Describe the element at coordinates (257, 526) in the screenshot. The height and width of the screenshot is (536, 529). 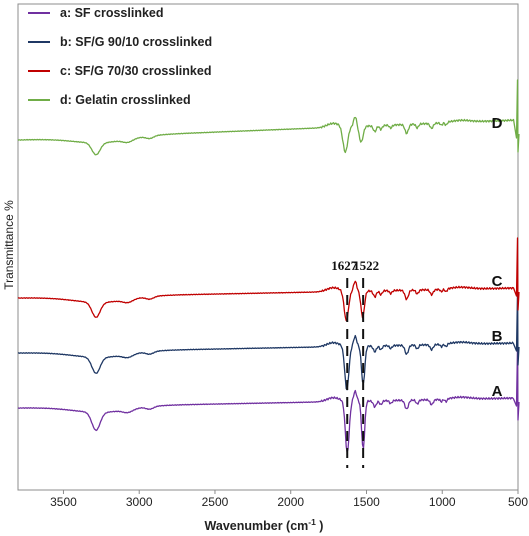
I see `x-axis-label-main: Wavenumber (cm` at that location.